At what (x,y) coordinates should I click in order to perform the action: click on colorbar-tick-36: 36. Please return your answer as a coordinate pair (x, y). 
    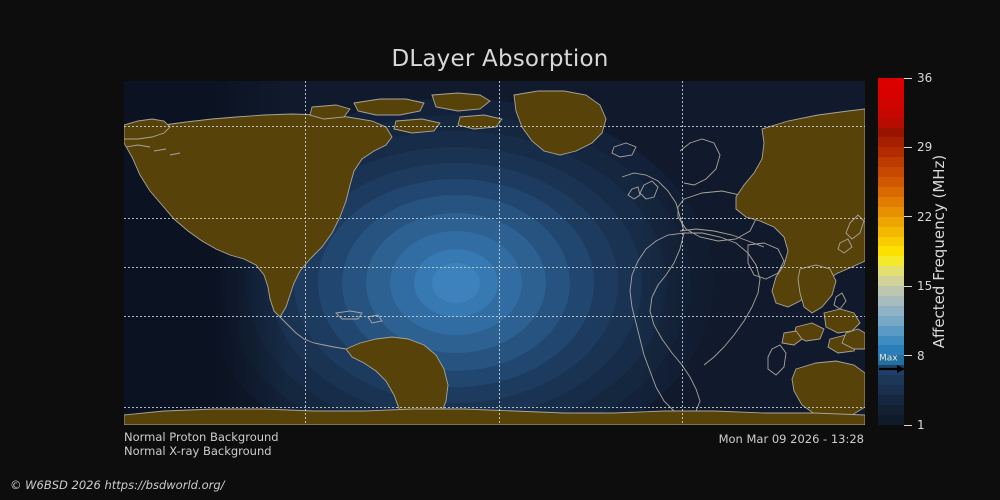
    Looking at the image, I should click on (918, 78).